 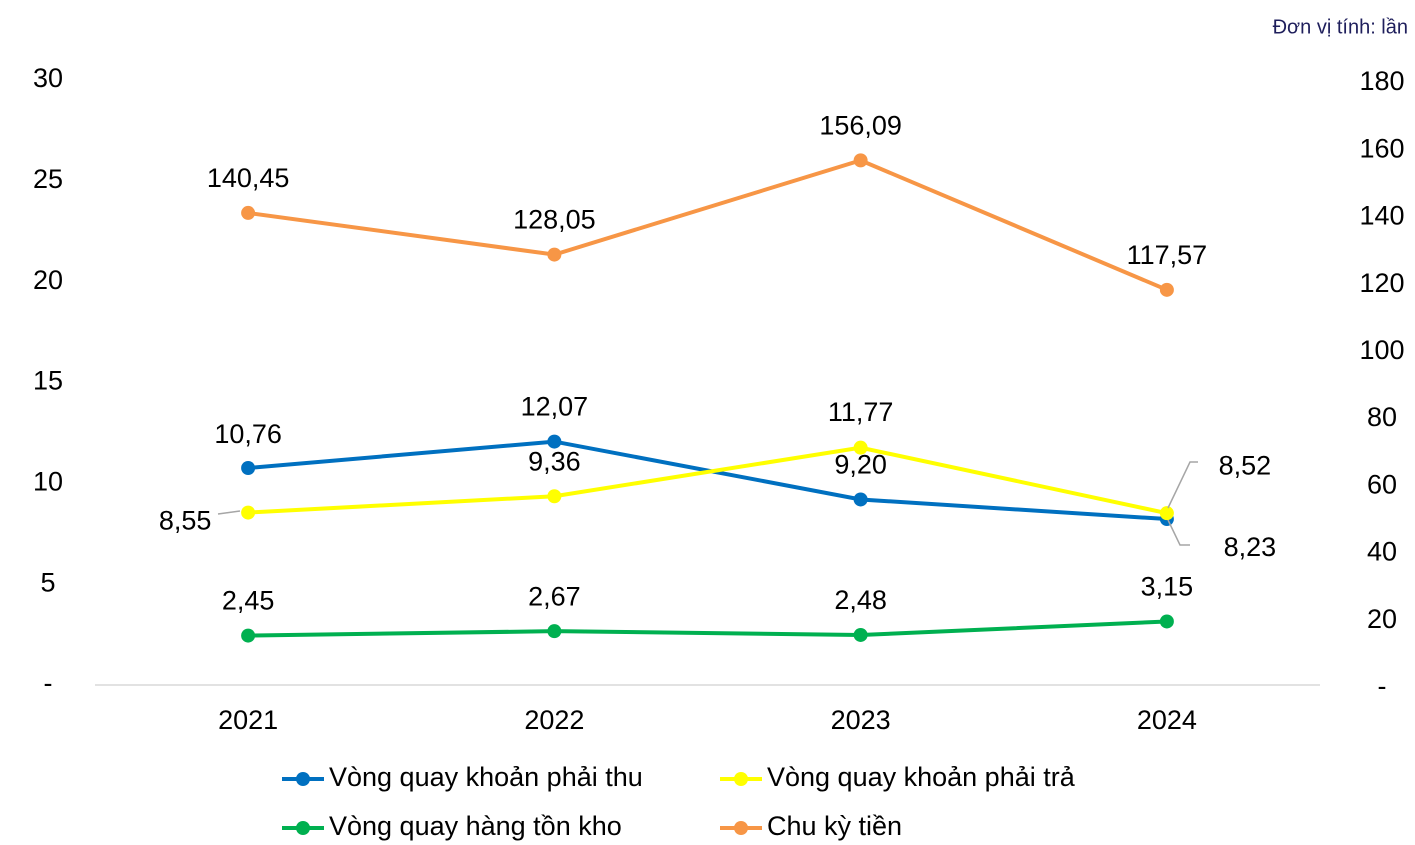 I want to click on data-label: 117,57, so click(x=1167, y=255).